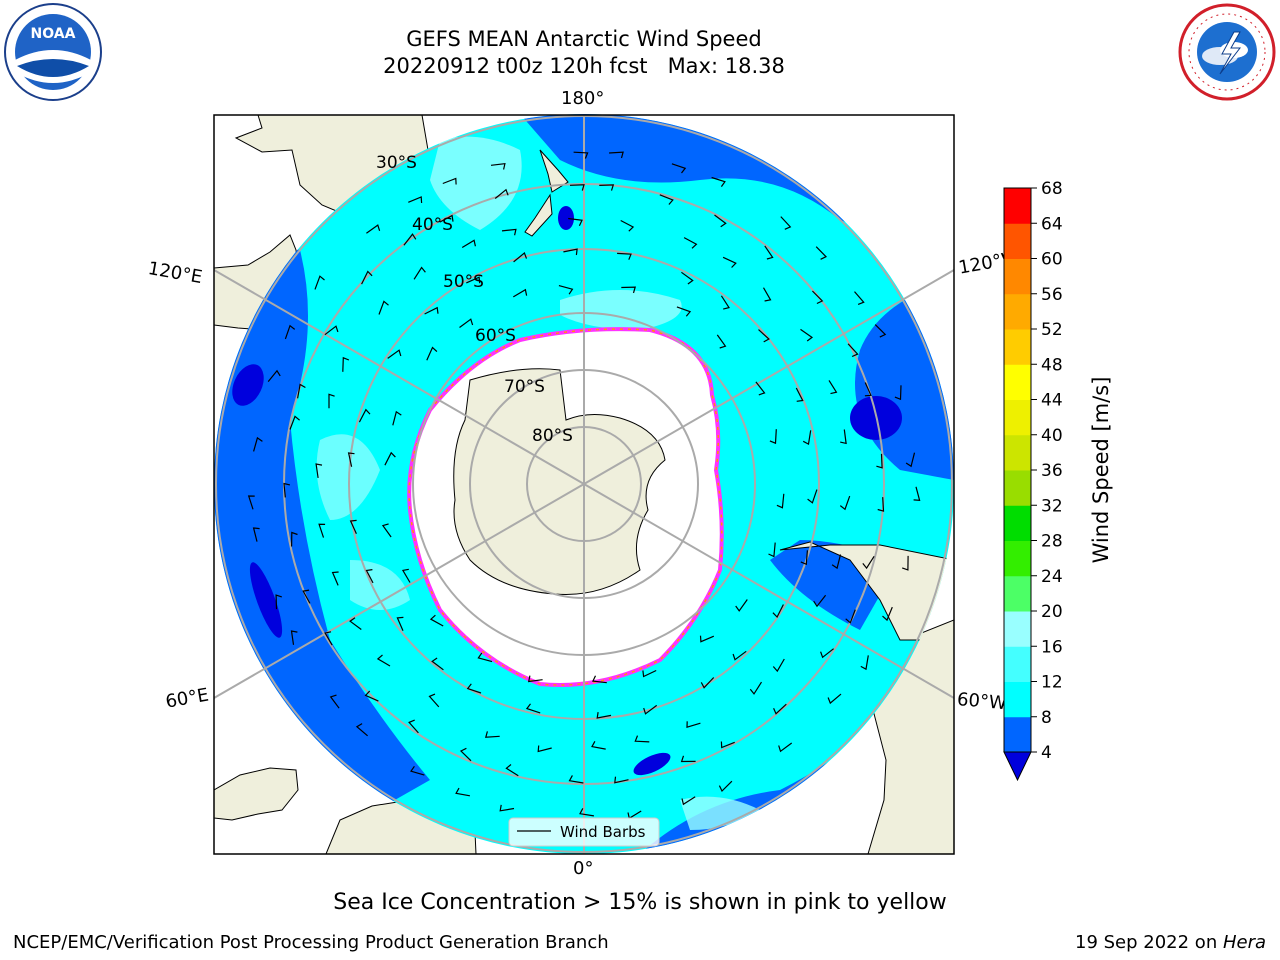  What do you see at coordinates (603, 832) in the screenshot?
I see `legend-label: Wind Barbs` at bounding box center [603, 832].